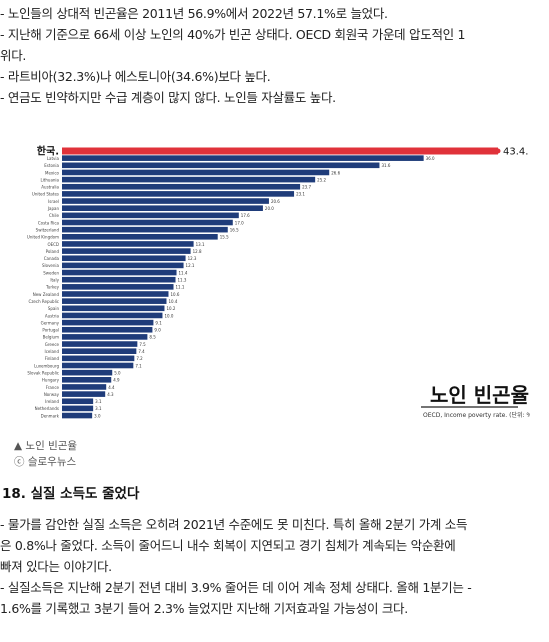  What do you see at coordinates (49, 222) in the screenshot?
I see `category-label: Costa Rica` at bounding box center [49, 222].